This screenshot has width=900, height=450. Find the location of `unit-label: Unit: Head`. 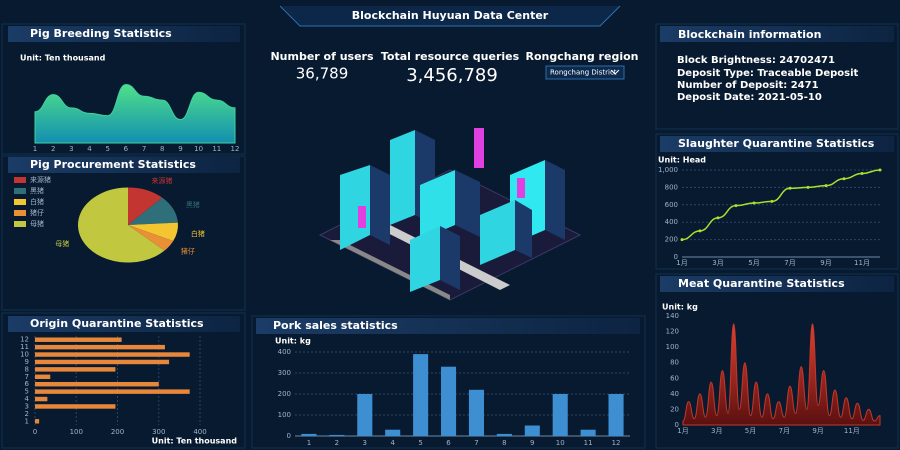

unit-label: Unit: Head is located at coordinates (682, 160).